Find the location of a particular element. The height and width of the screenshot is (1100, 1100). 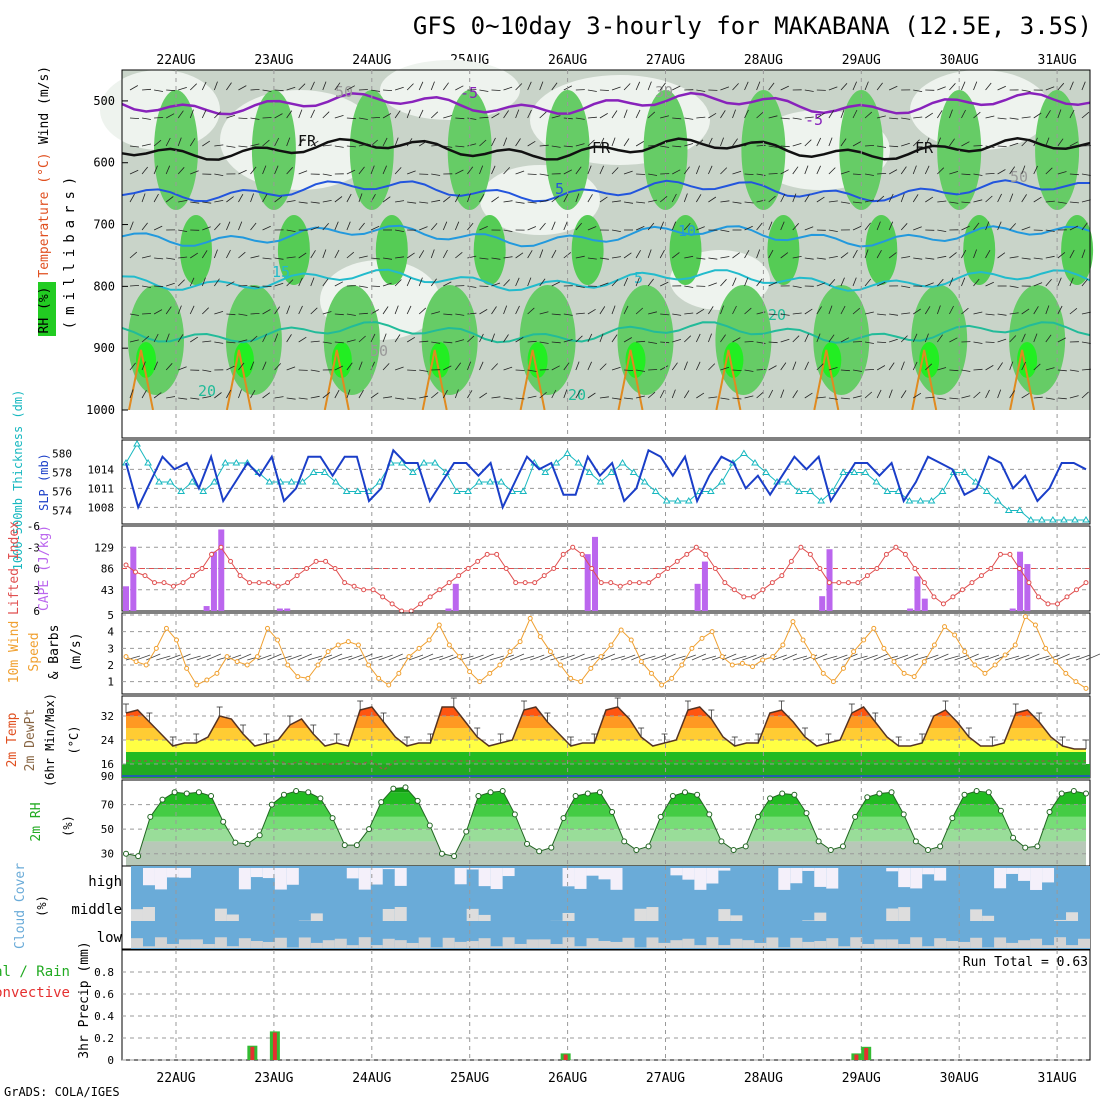

cloud-high-gap is located at coordinates (1048, 875).